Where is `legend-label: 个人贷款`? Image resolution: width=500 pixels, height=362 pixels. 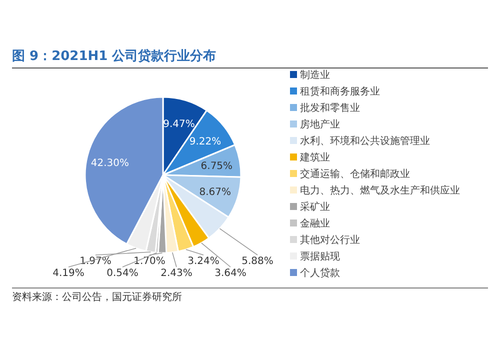 legend-label: 个人贷款 is located at coordinates (320, 273).